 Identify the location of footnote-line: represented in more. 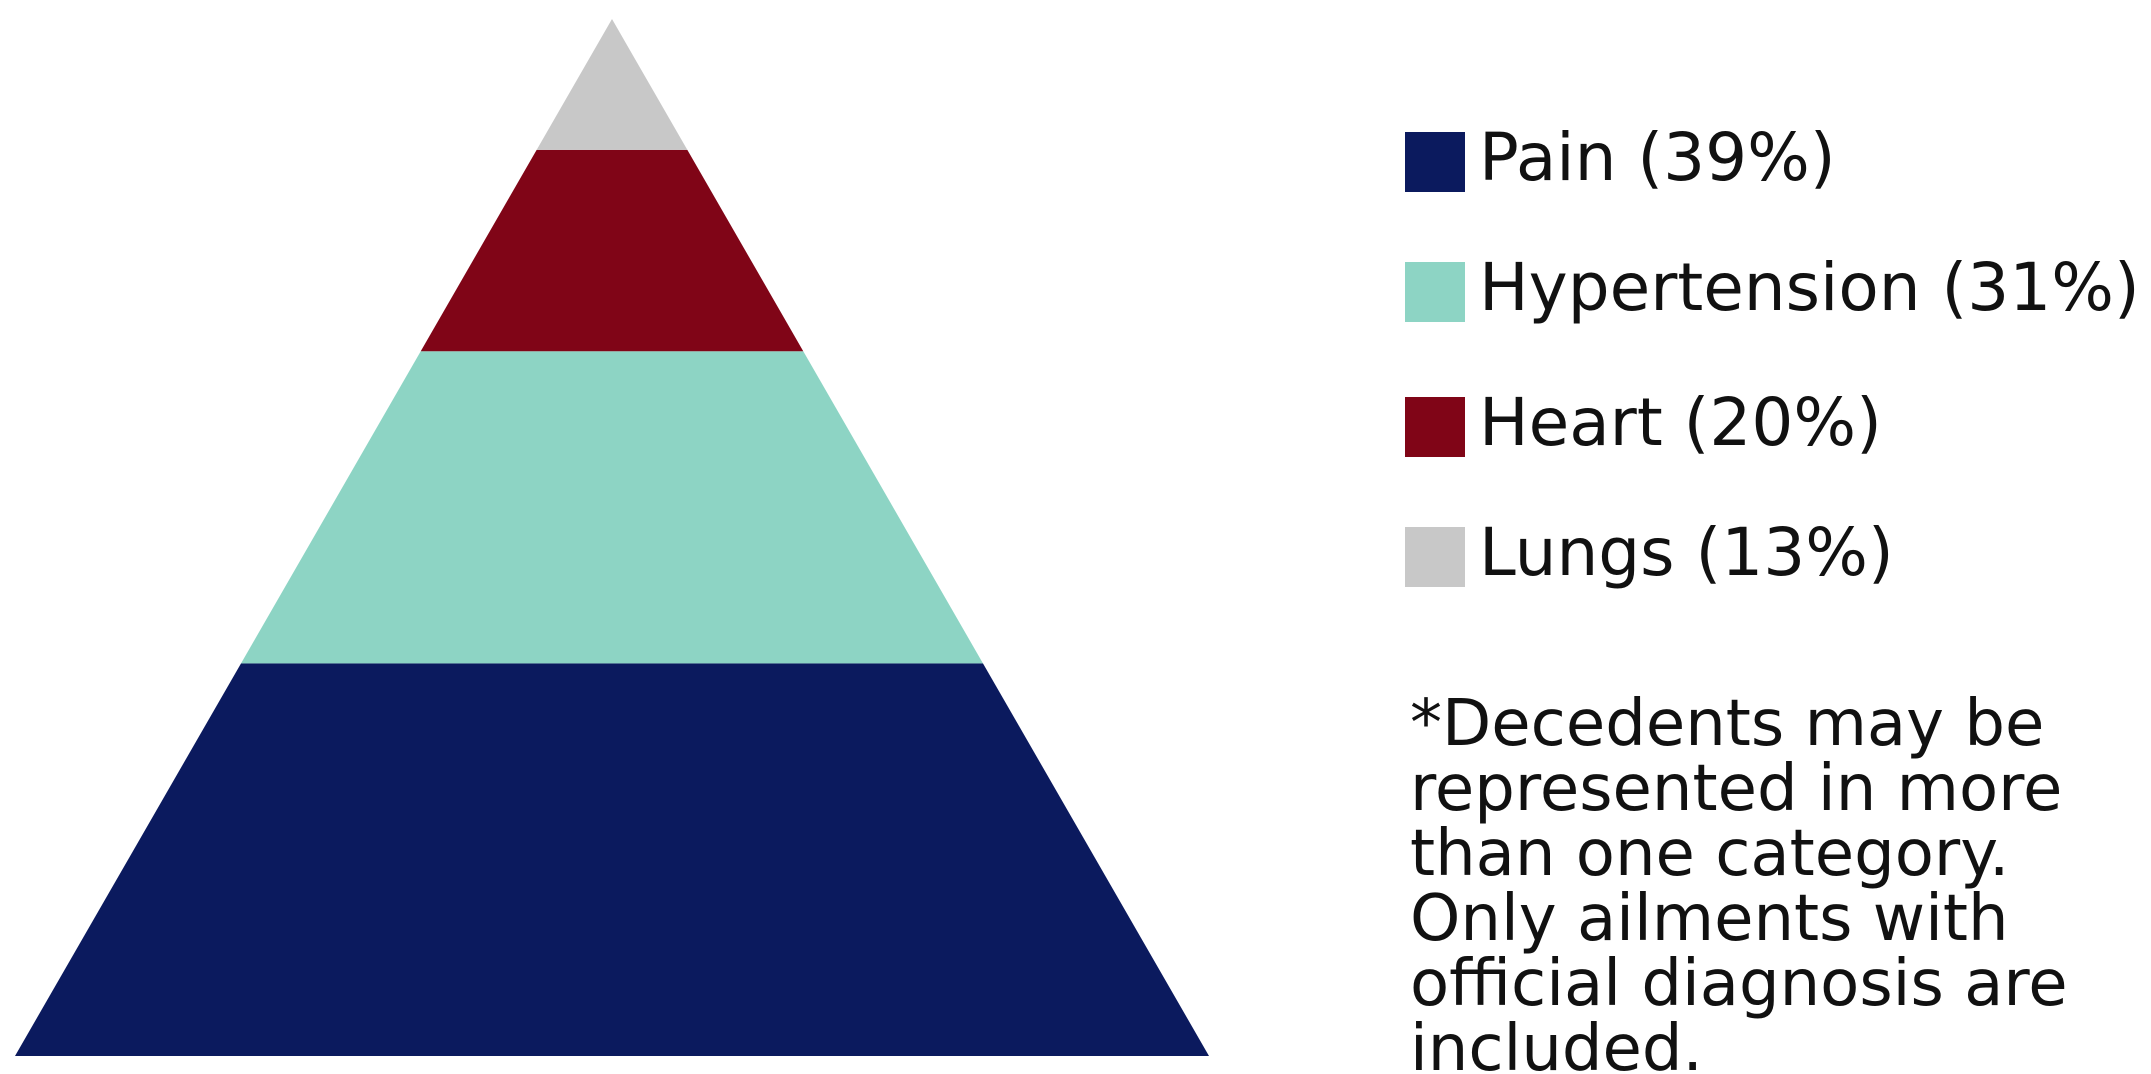
(1736, 789).